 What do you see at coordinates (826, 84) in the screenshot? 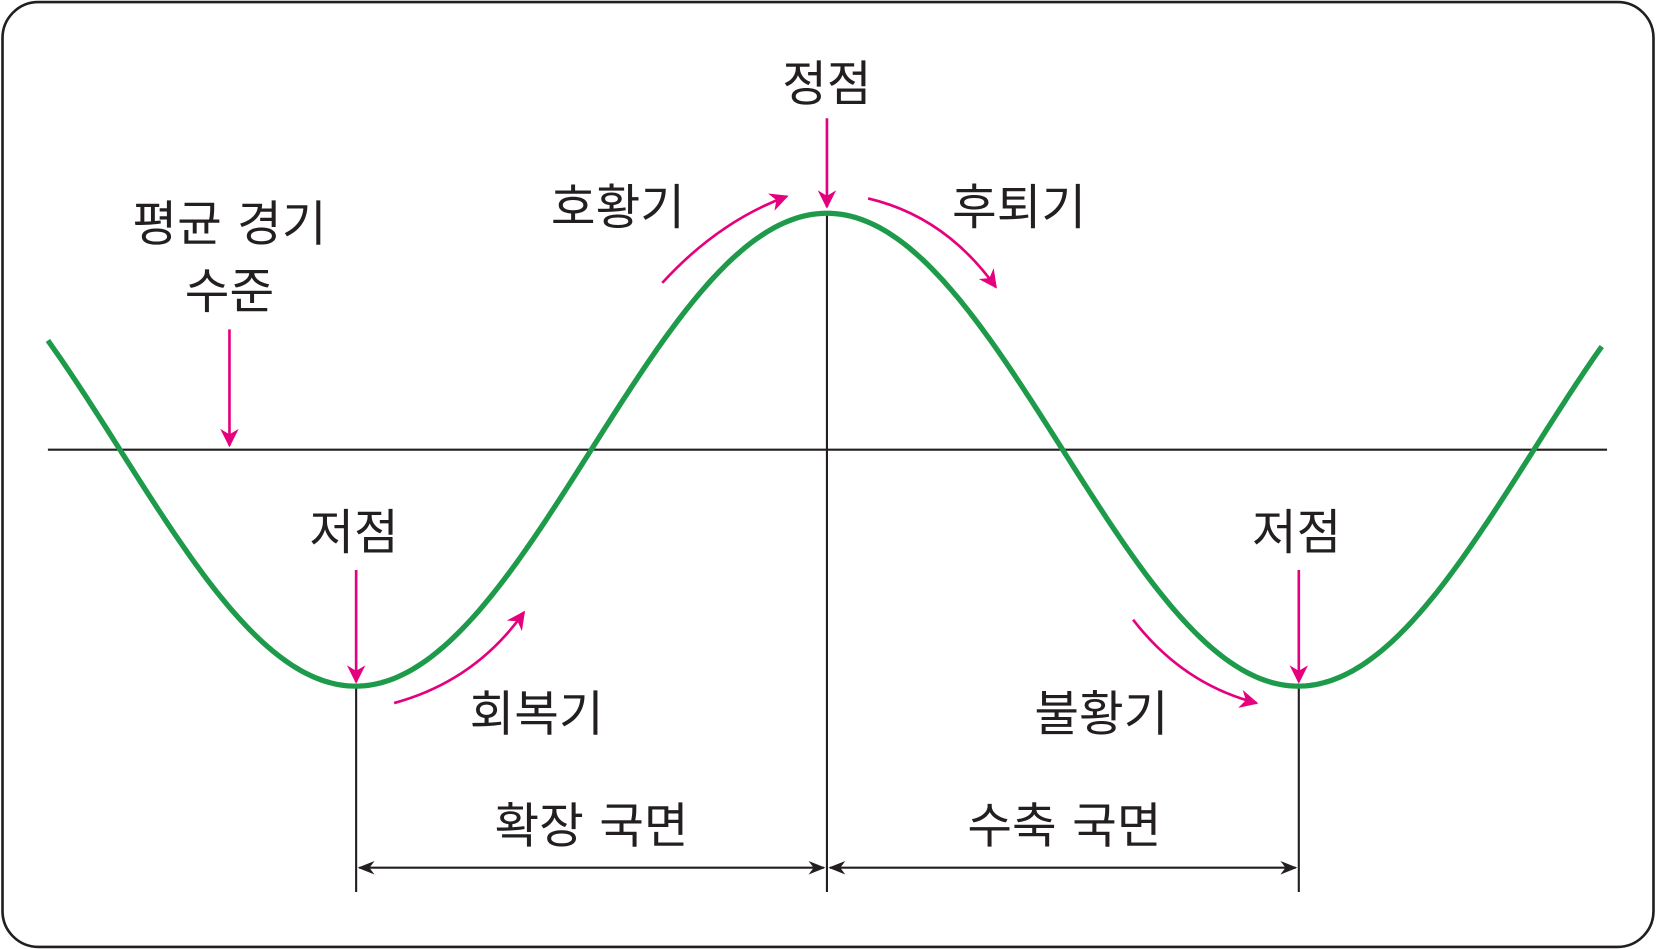
I see `peak-label: 정점` at bounding box center [826, 84].